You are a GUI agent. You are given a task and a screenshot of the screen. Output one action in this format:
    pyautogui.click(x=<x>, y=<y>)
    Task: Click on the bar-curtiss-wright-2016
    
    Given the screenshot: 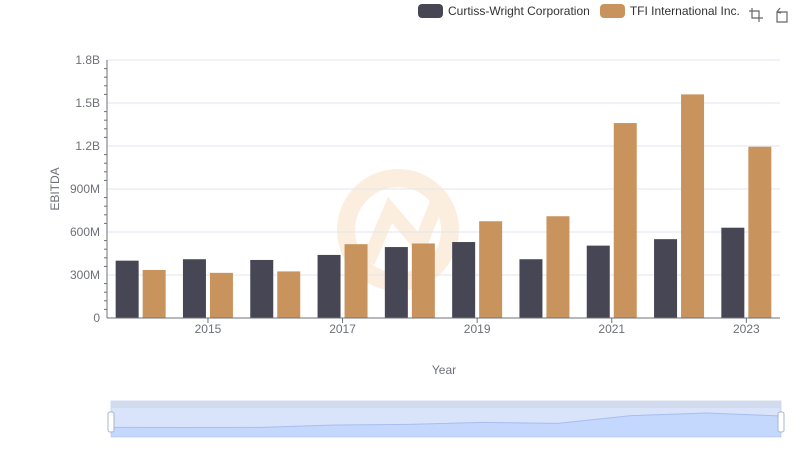 What is the action you would take?
    pyautogui.click(x=262, y=288)
    